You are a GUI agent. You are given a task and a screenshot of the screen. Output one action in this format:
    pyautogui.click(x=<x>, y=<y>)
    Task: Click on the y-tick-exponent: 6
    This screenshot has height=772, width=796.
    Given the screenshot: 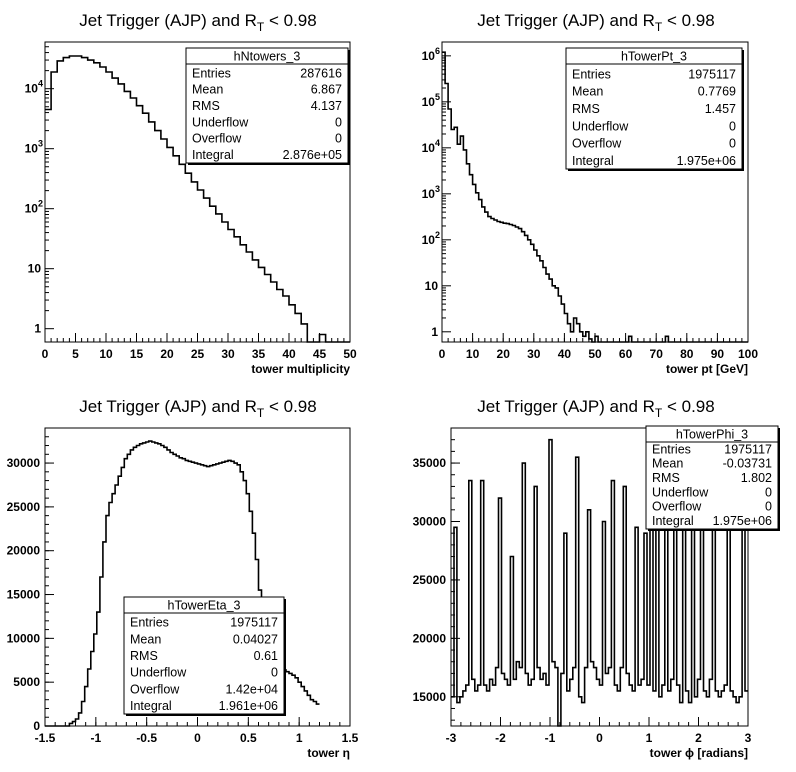 What is the action you would take?
    pyautogui.click(x=437, y=51)
    